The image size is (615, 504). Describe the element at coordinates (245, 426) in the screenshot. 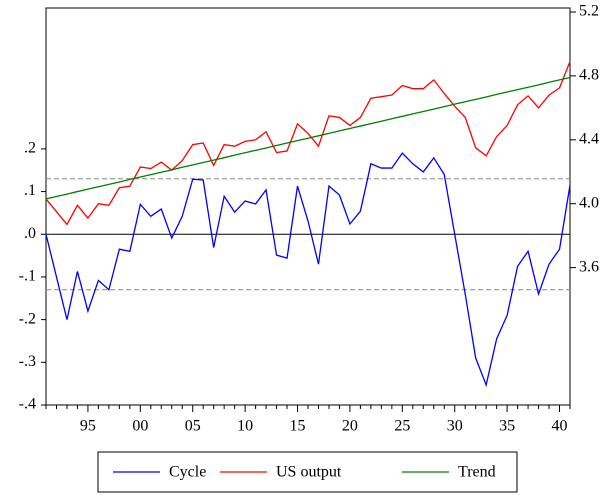

I see `x-tick-label: 10` at that location.